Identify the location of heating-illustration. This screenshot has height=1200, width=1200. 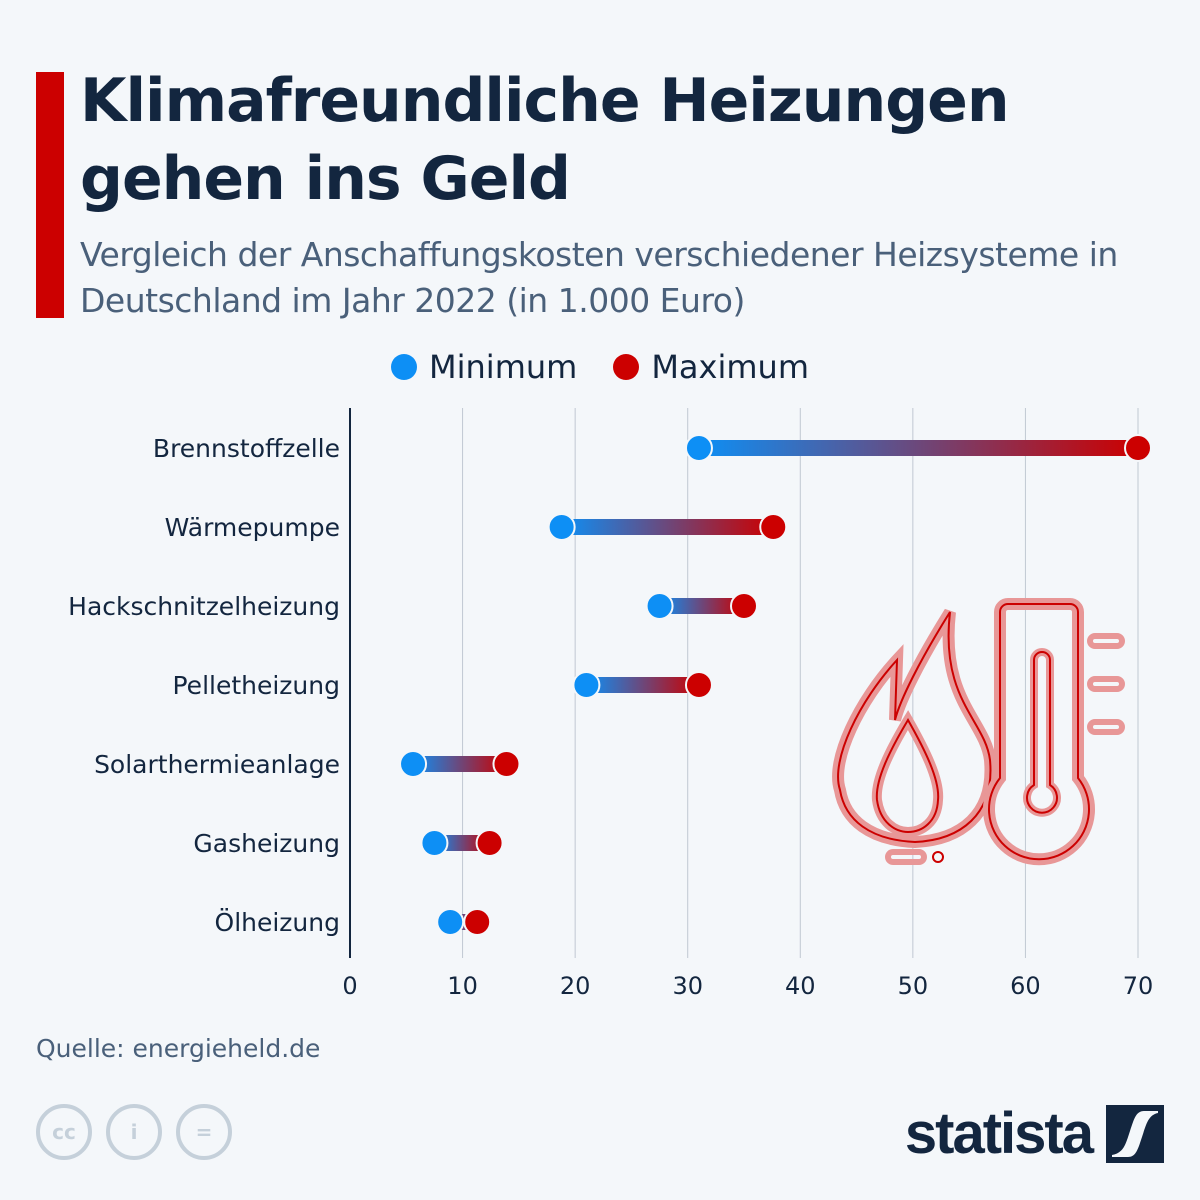
(978, 732).